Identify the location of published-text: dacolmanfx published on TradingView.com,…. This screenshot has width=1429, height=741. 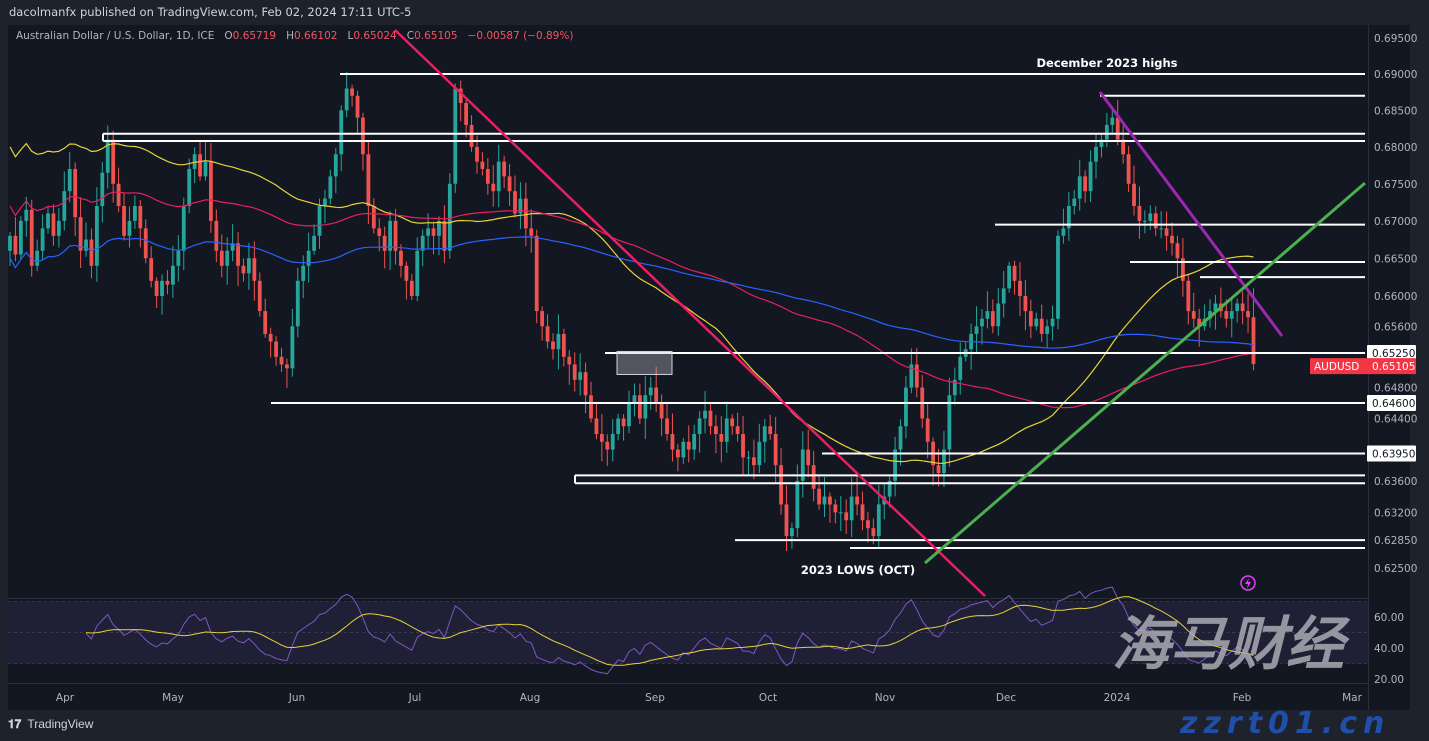
(210, 12).